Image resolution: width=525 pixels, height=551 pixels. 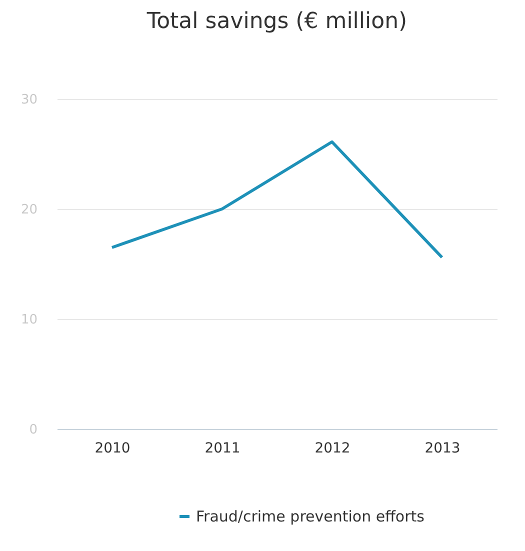 What do you see at coordinates (112, 448) in the screenshot?
I see `x-tick-label: 2010` at bounding box center [112, 448].